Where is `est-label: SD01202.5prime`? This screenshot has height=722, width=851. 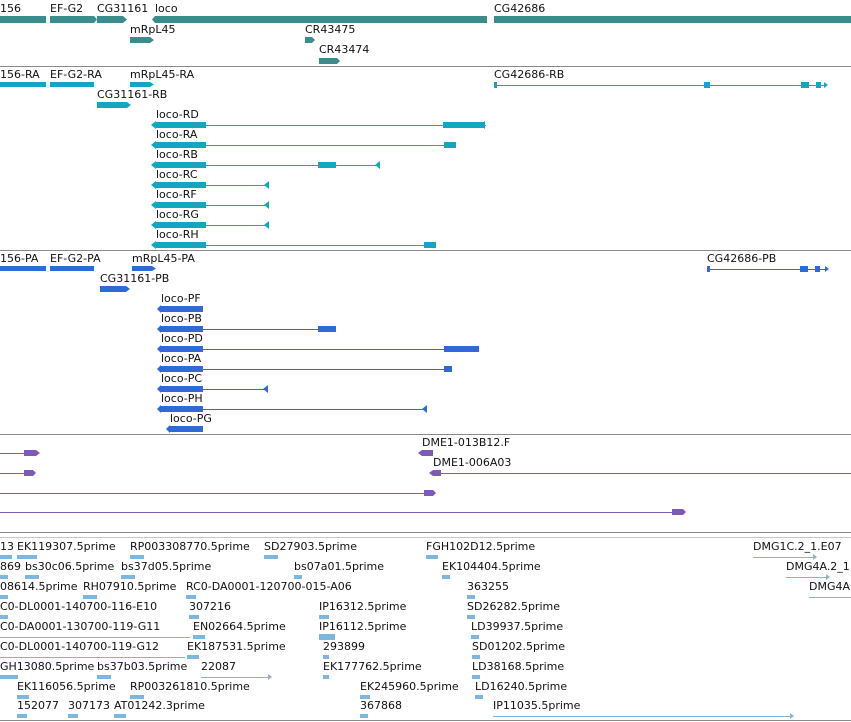
est-label: SD01202.5prime is located at coordinates (518, 646).